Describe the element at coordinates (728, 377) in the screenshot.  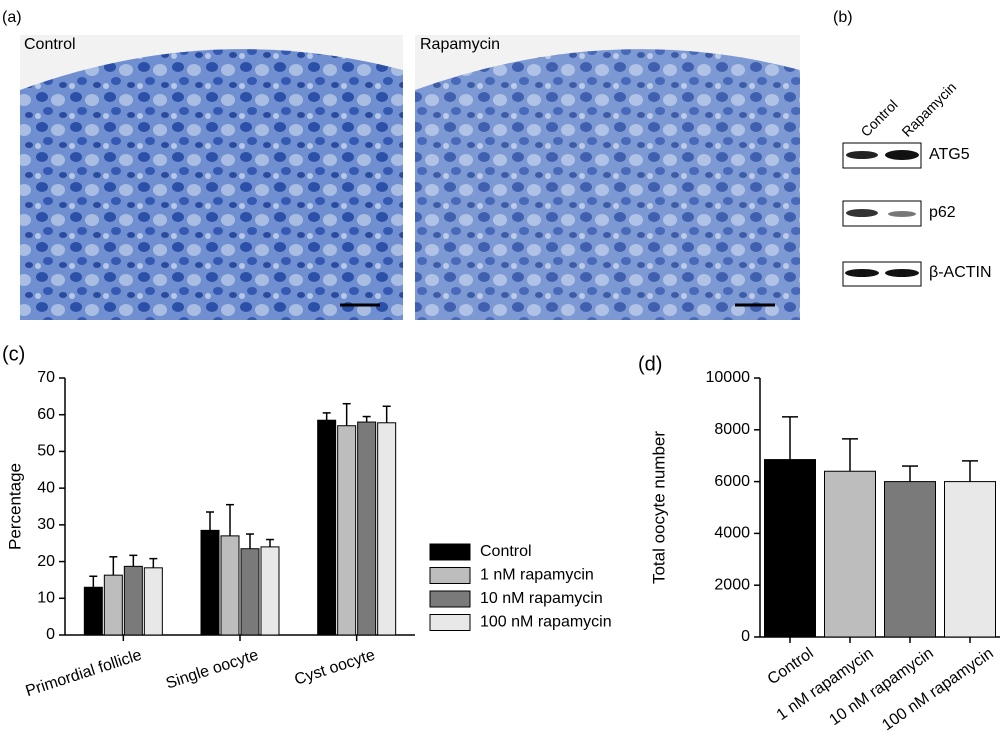
I see `y-tick-label: 10000` at that location.